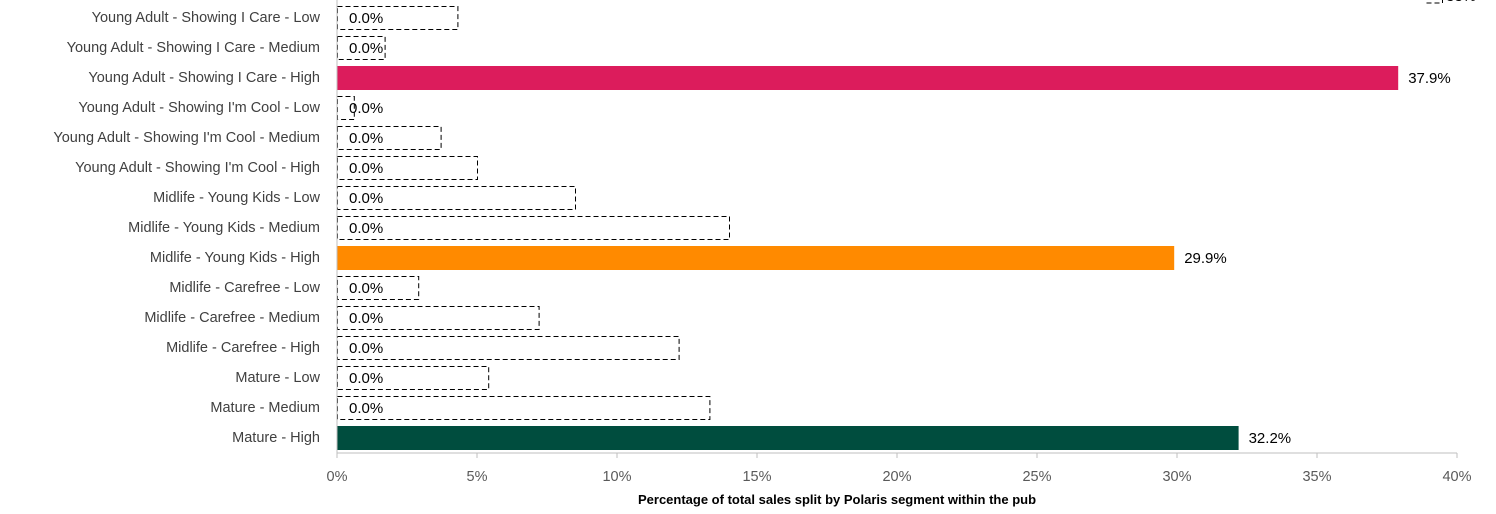  I want to click on x-axis-ticks: 0% 5% 10% 15% 20% 25% 30% 35% 40%, so click(899, 469).